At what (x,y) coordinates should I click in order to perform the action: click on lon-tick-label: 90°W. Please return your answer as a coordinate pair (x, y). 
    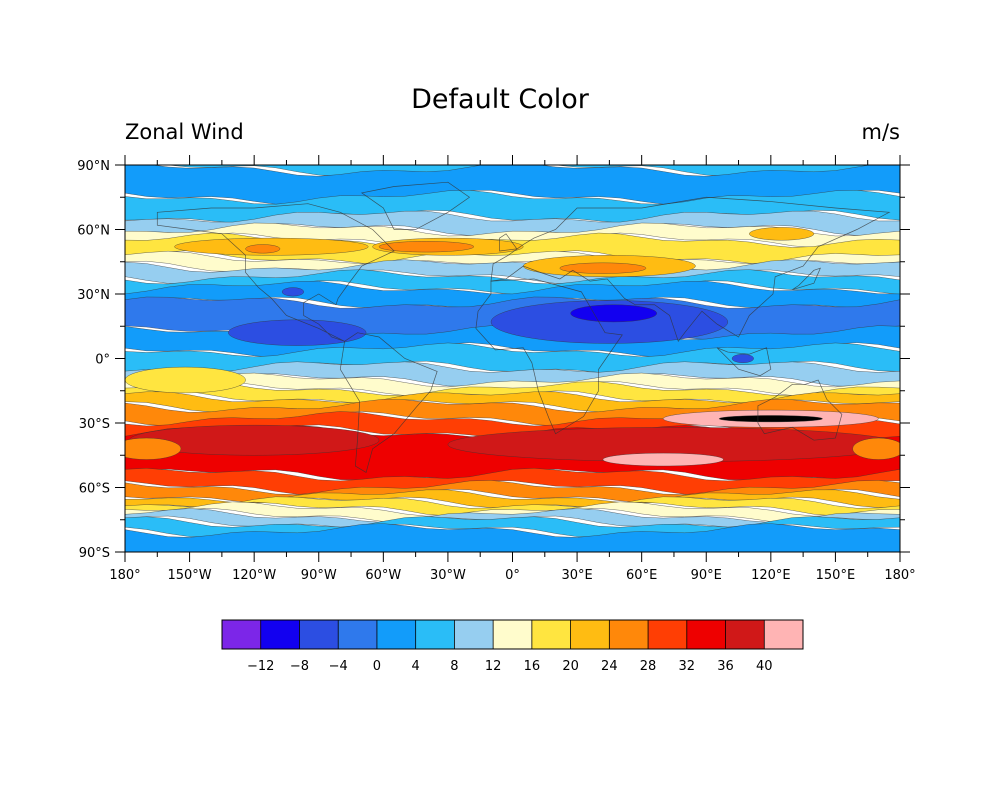
    Looking at the image, I should click on (319, 575).